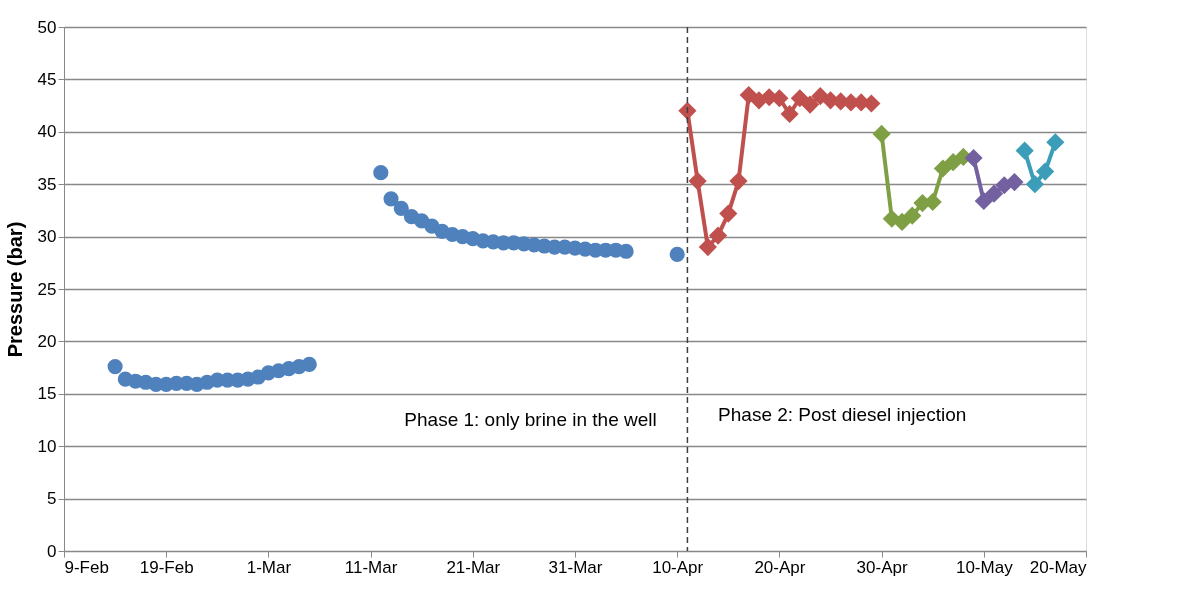 Image resolution: width=1197 pixels, height=591 pixels. I want to click on x-tick-label: 9-Feb, so click(86, 567).